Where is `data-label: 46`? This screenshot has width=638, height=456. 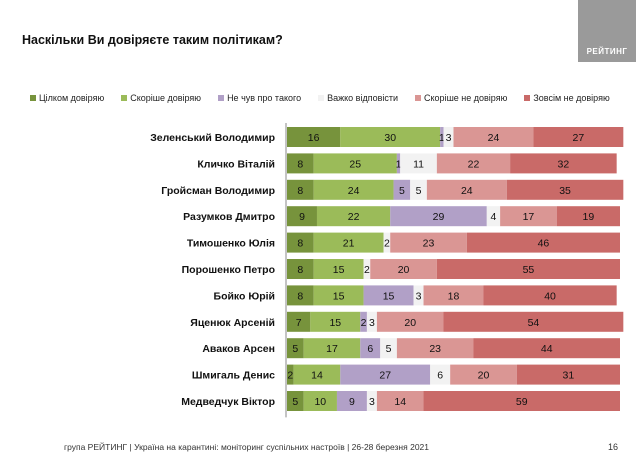 data-label: 46 is located at coordinates (544, 244).